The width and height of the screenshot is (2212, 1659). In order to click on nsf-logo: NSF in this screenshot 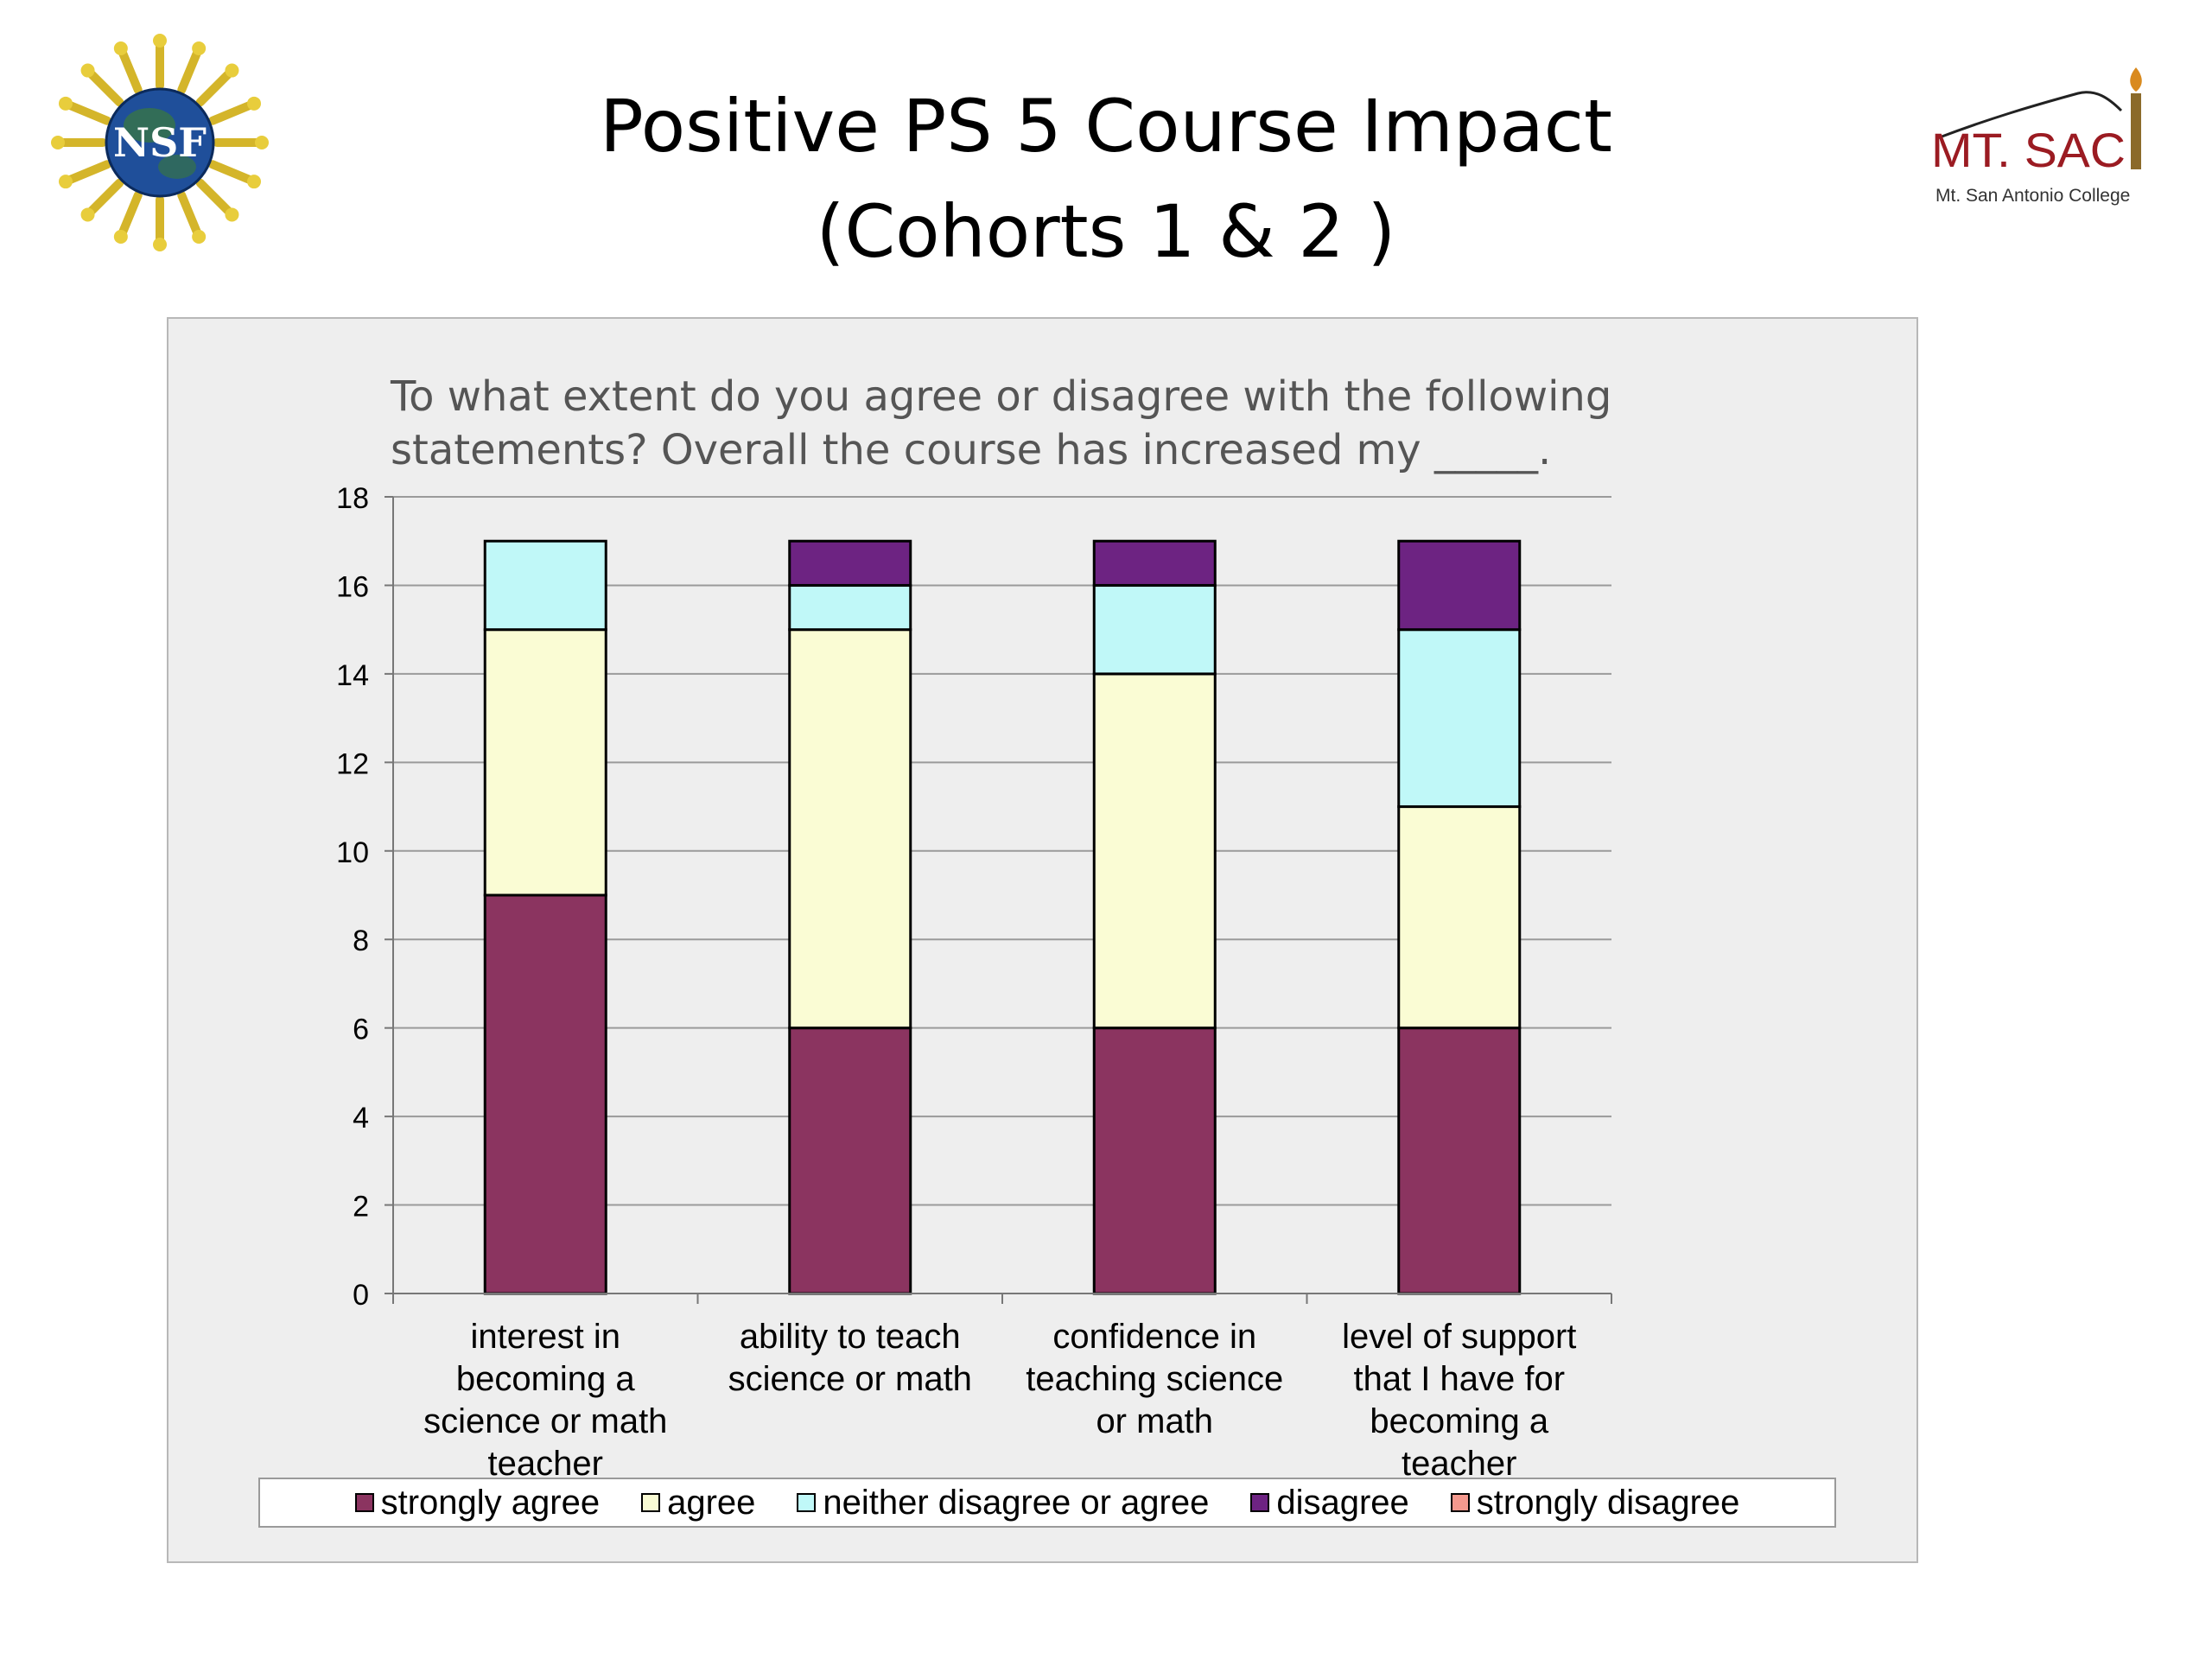, I will do `click(160, 142)`.